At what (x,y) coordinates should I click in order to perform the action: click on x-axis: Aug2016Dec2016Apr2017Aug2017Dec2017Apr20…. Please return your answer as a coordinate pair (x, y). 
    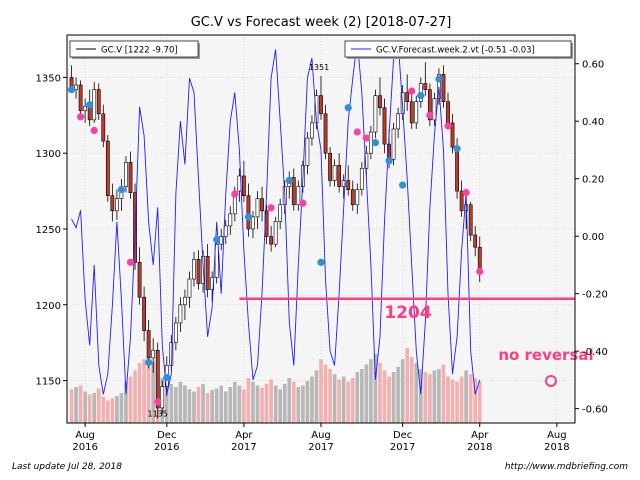
    Looking at the image, I should click on (321, 438).